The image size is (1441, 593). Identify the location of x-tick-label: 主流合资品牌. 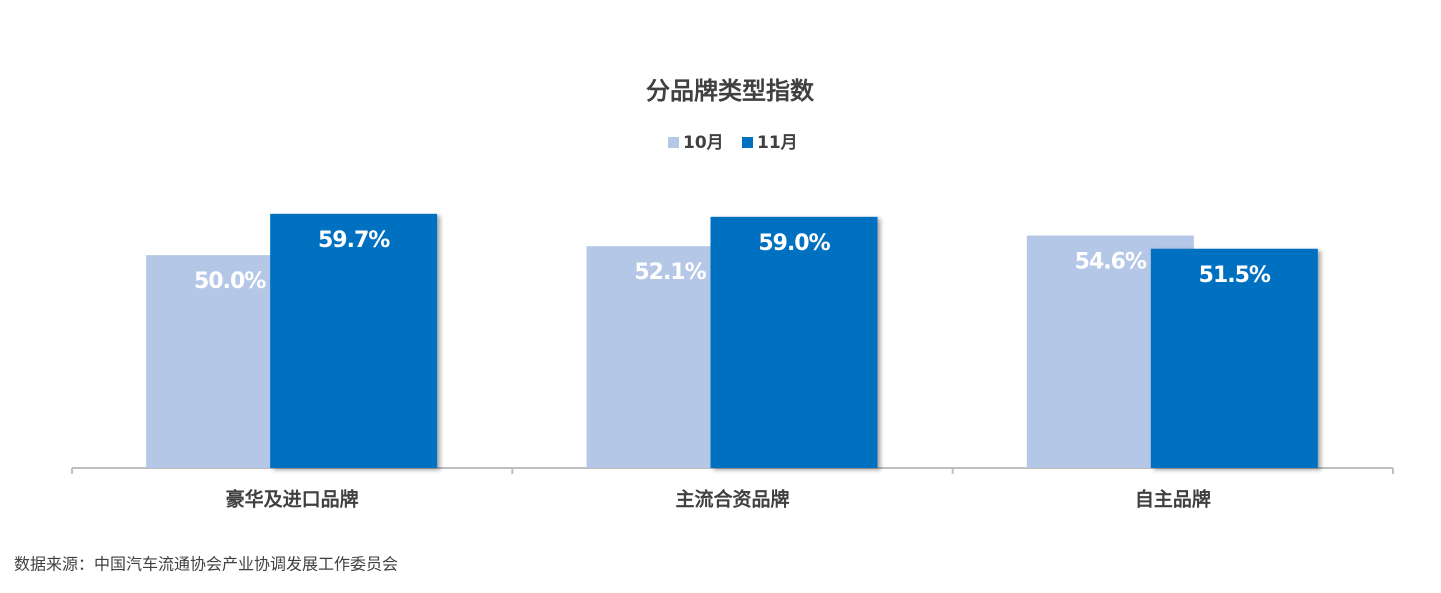
(732, 499).